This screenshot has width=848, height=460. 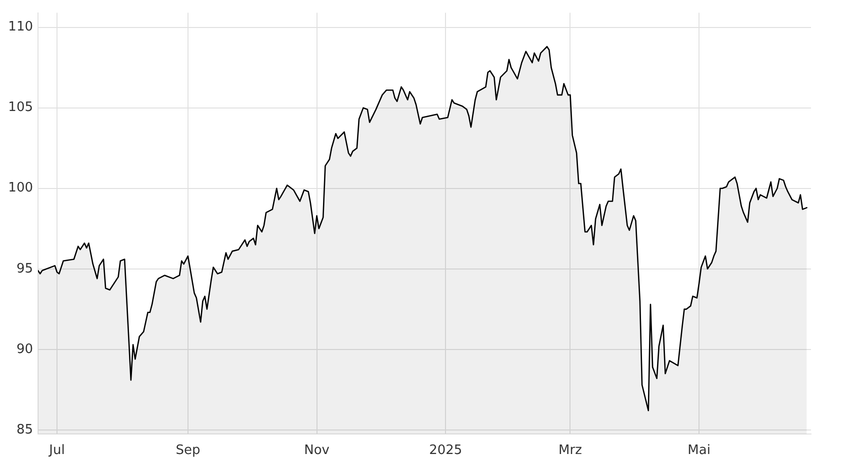 What do you see at coordinates (570, 450) in the screenshot?
I see `x-tick-label: Mrz` at bounding box center [570, 450].